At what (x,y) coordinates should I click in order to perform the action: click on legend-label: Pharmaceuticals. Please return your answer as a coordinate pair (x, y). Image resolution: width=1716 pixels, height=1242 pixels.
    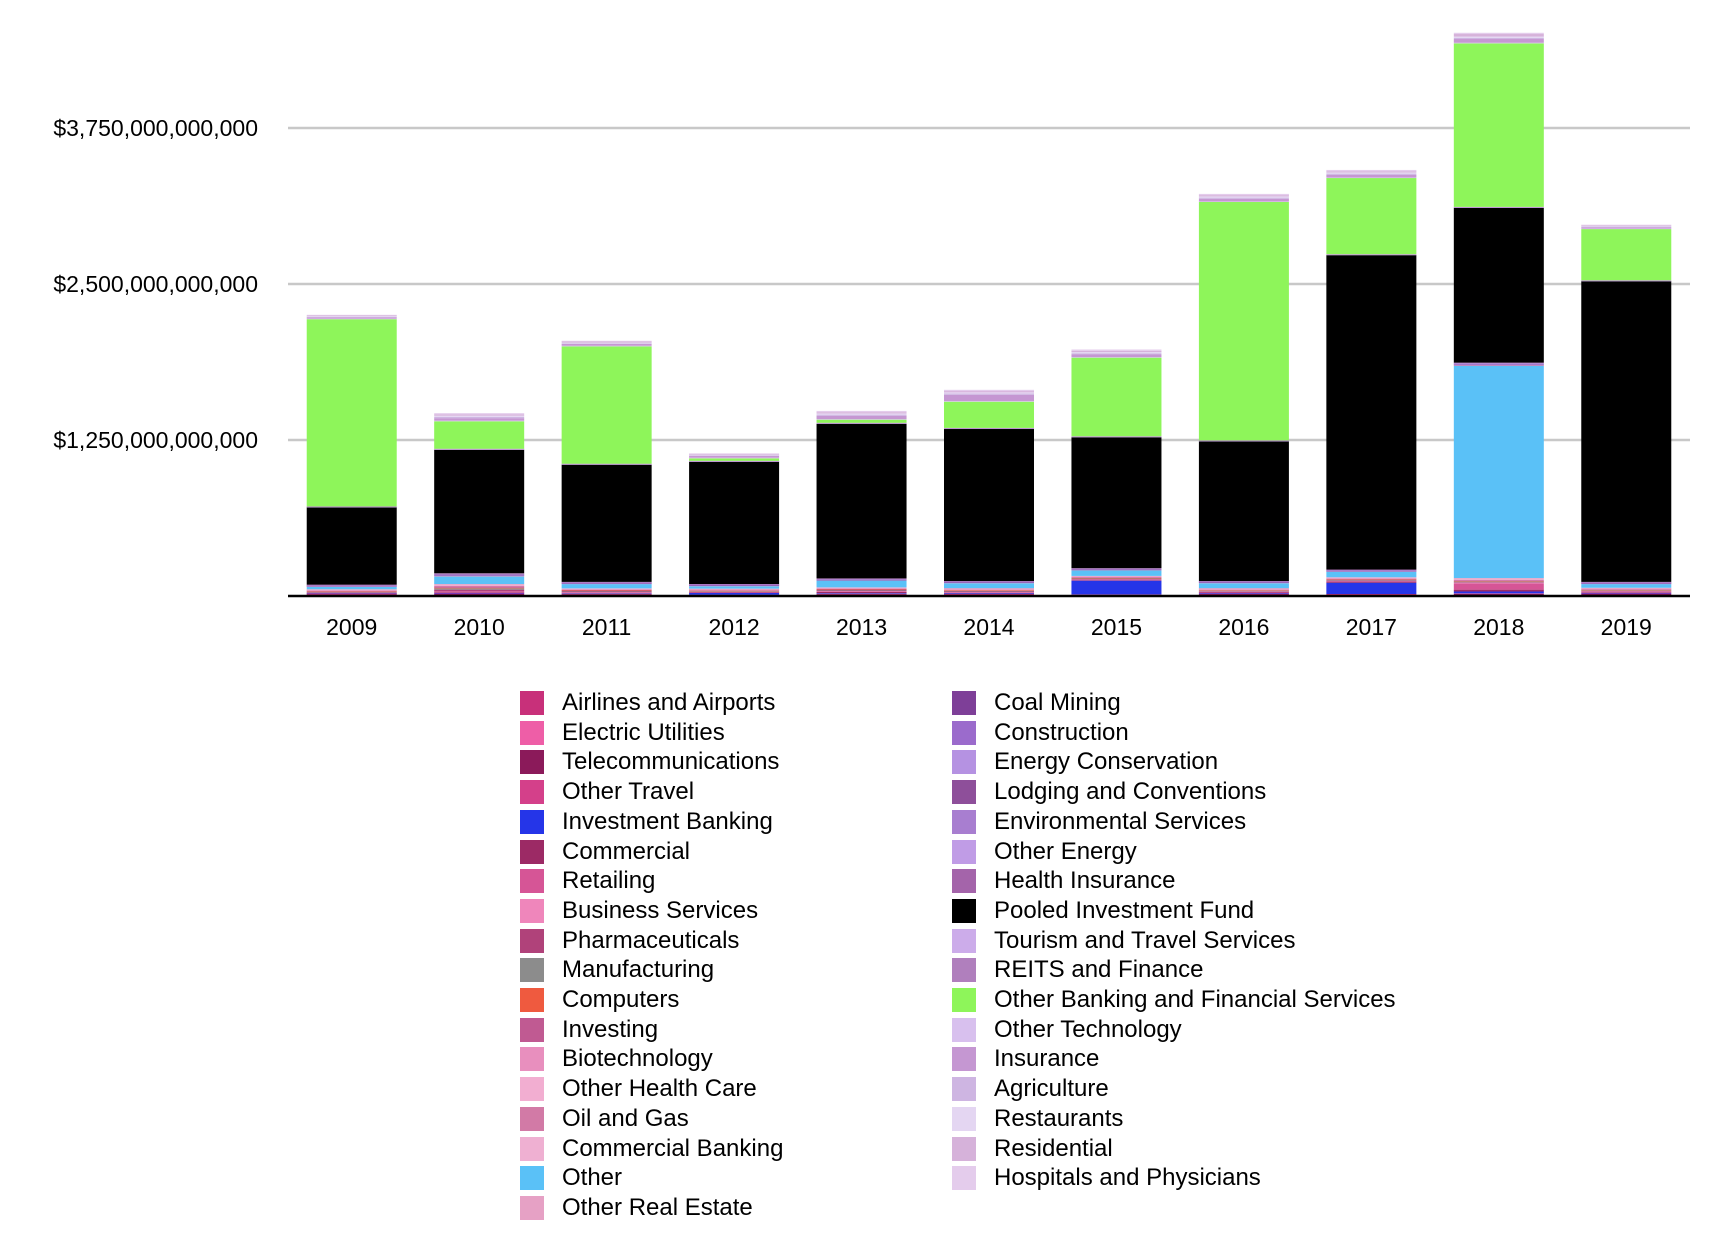
    Looking at the image, I should click on (651, 940).